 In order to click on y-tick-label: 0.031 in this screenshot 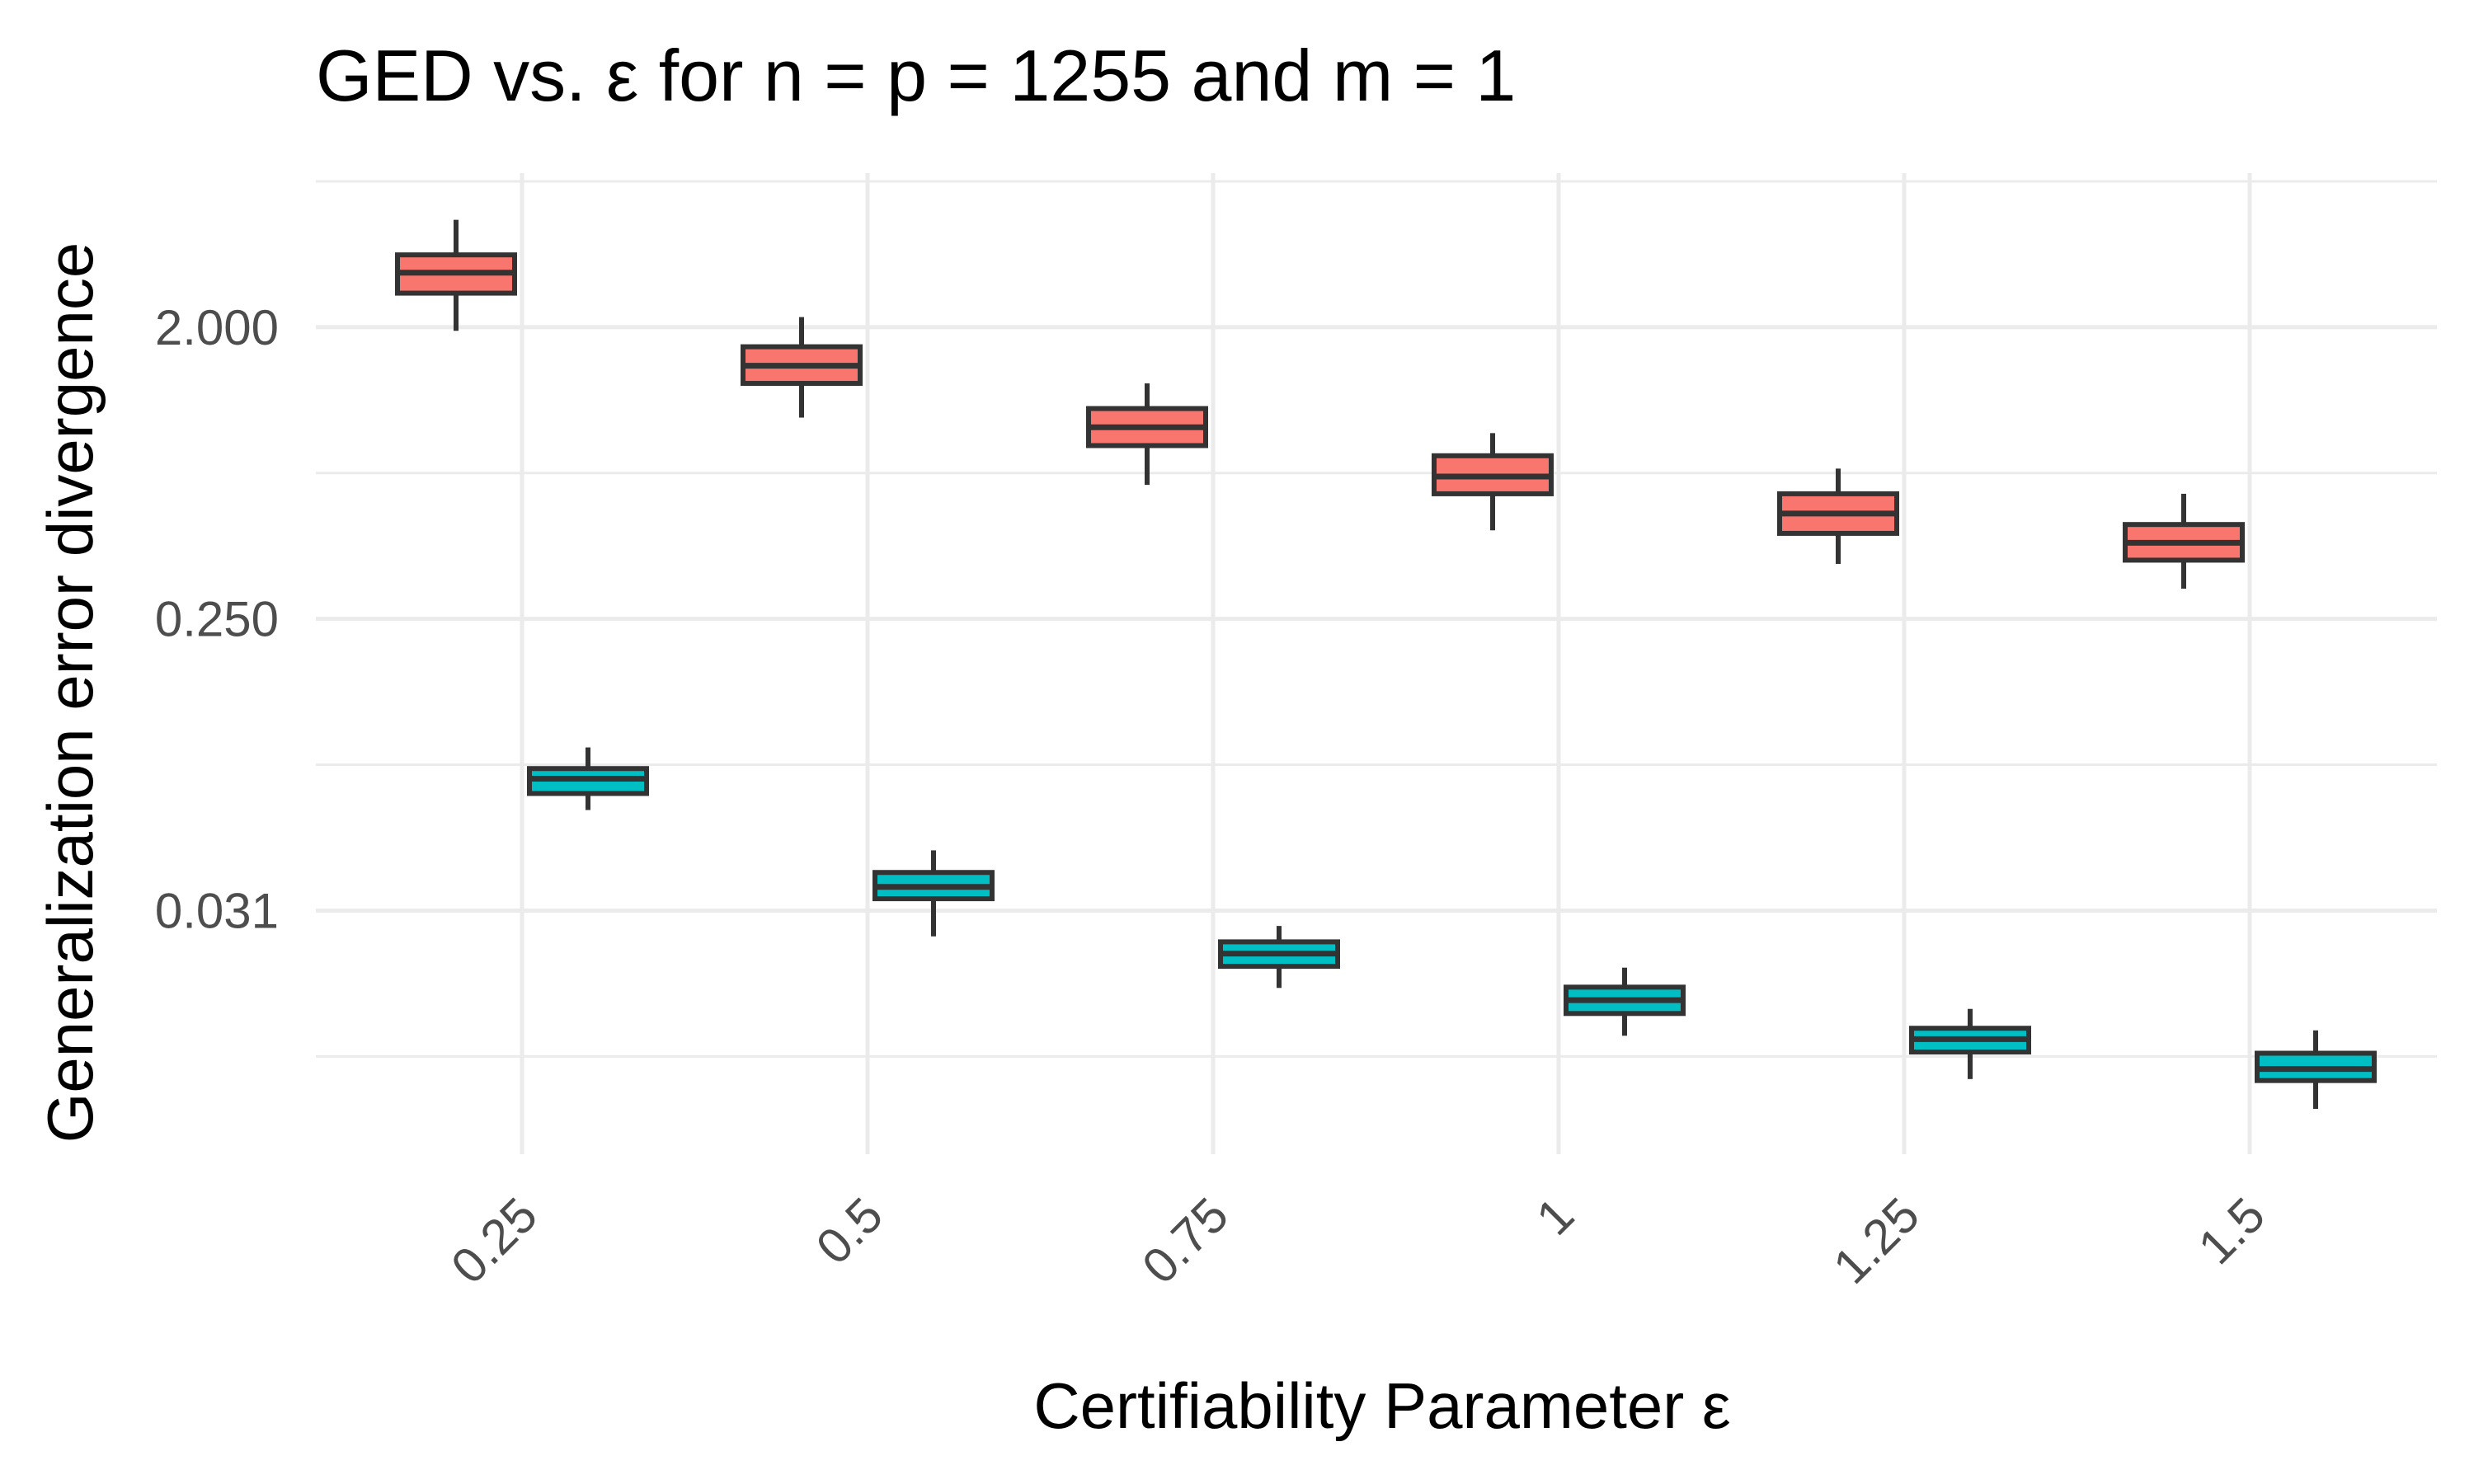, I will do `click(217, 910)`.